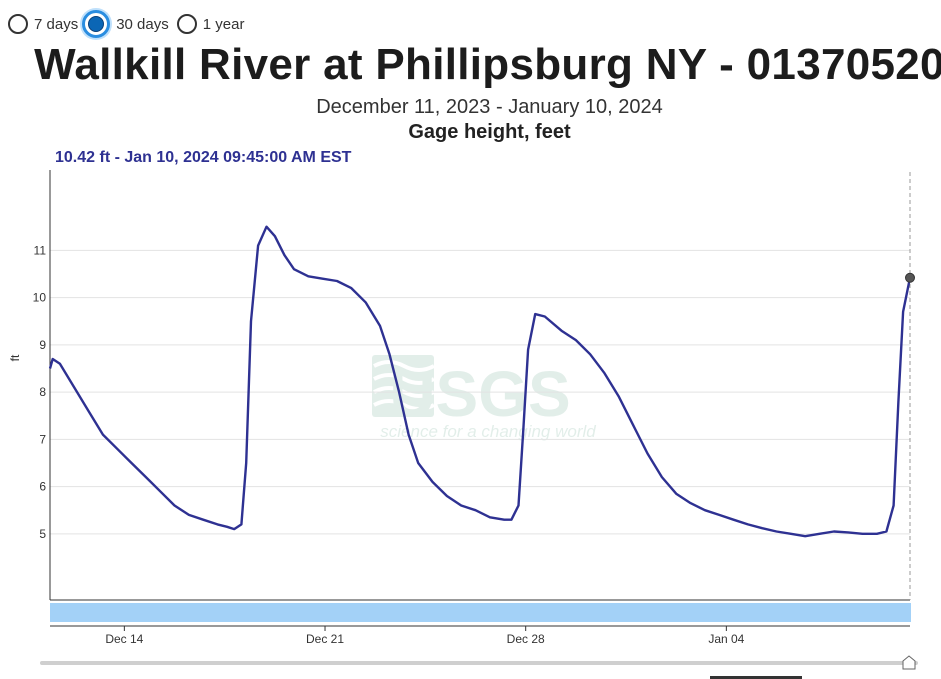 This screenshot has width=941, height=679. Describe the element at coordinates (909, 662) in the screenshot. I see `scrollbar-handle-icon` at that location.